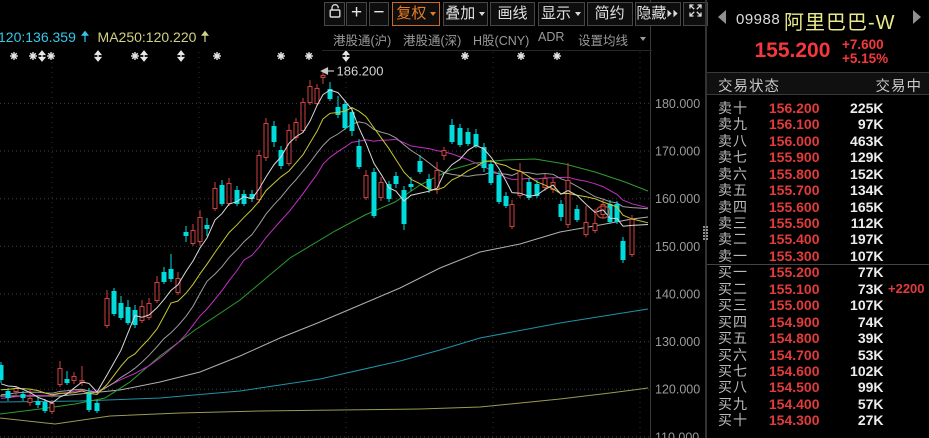  Describe the element at coordinates (677, 104) in the screenshot. I see `svg-text: 180.000` at that location.